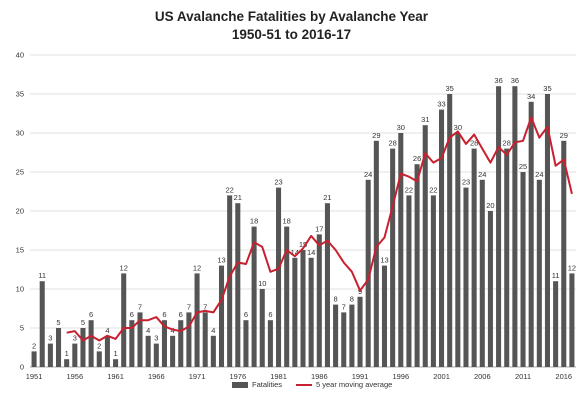 The image size is (583, 399). Describe the element at coordinates (237, 376) in the screenshot. I see `x-tick-label: 1976` at that location.